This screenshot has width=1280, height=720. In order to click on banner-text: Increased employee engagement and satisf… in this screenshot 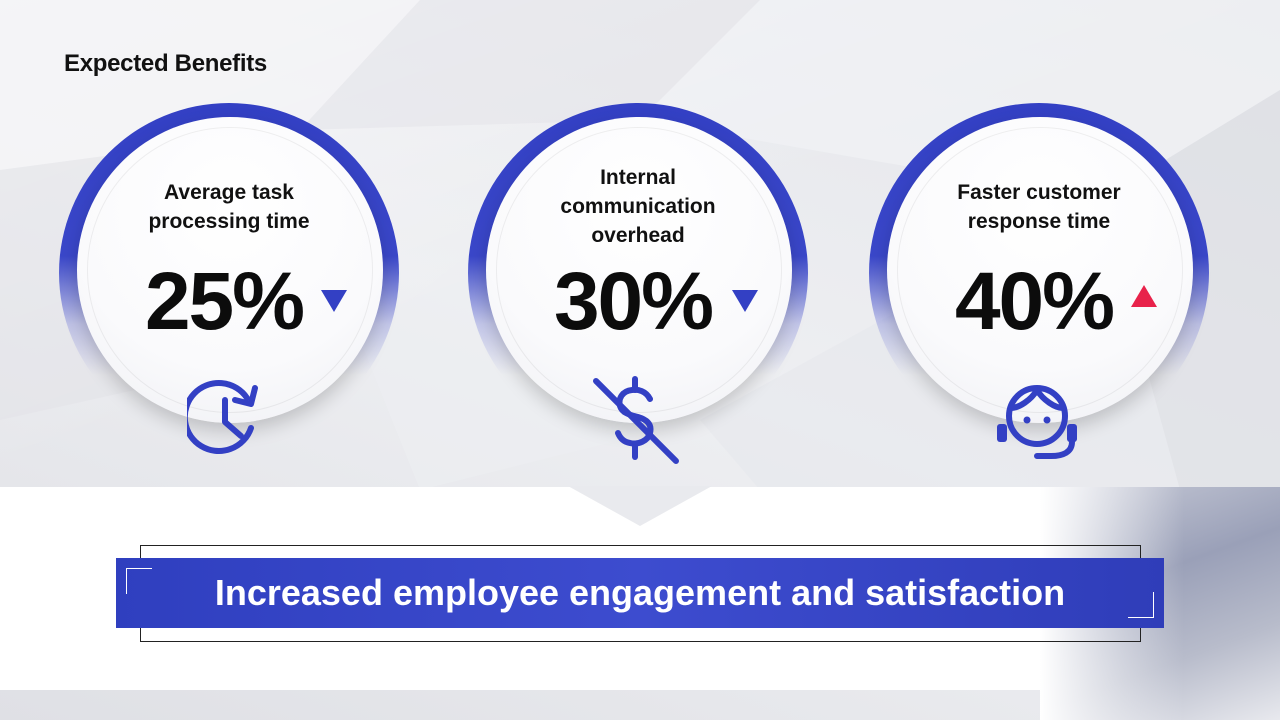, I will do `click(640, 592)`.